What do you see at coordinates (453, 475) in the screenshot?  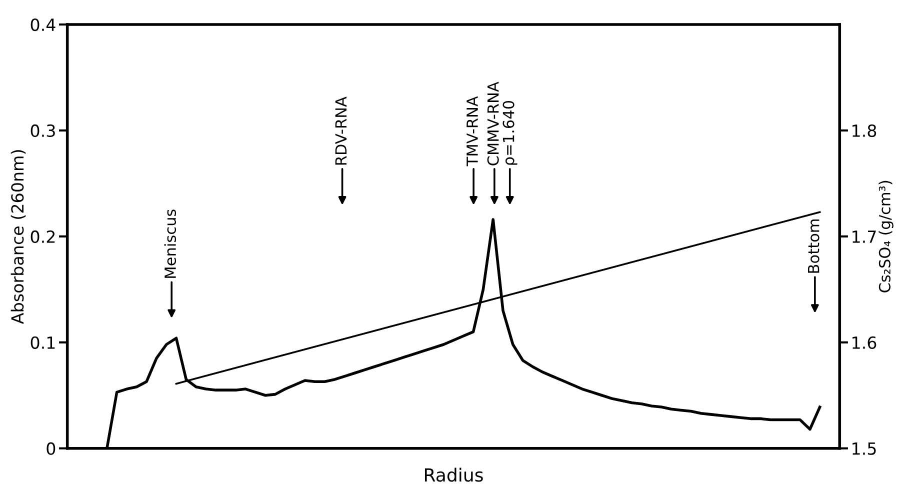 I see `x-axis-title: Radius` at bounding box center [453, 475].